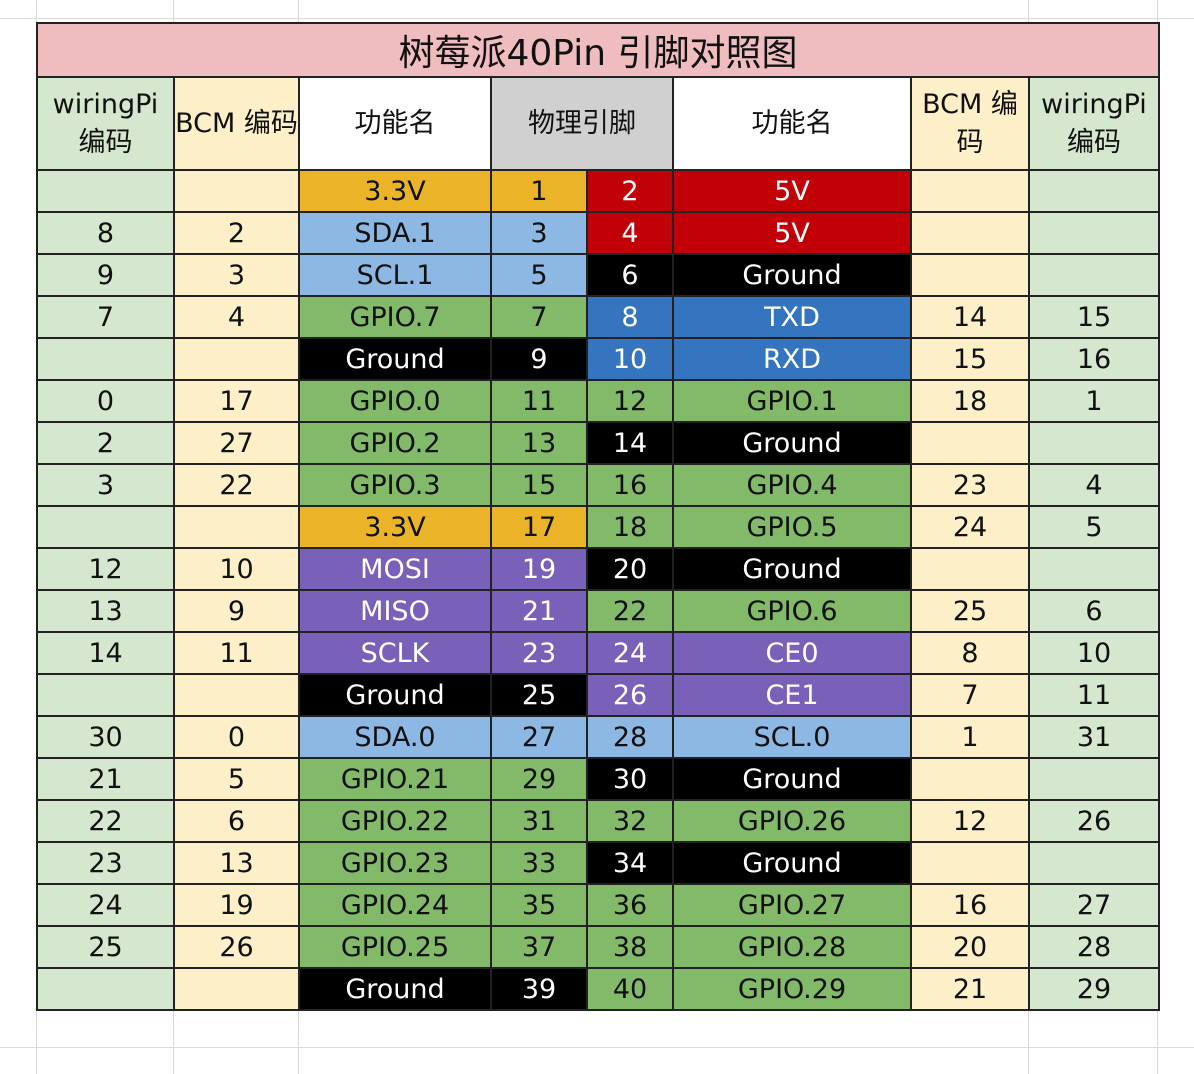 This screenshot has height=1074, width=1194. What do you see at coordinates (105, 401) in the screenshot?
I see `wiringpi-left-cell: 0` at bounding box center [105, 401].